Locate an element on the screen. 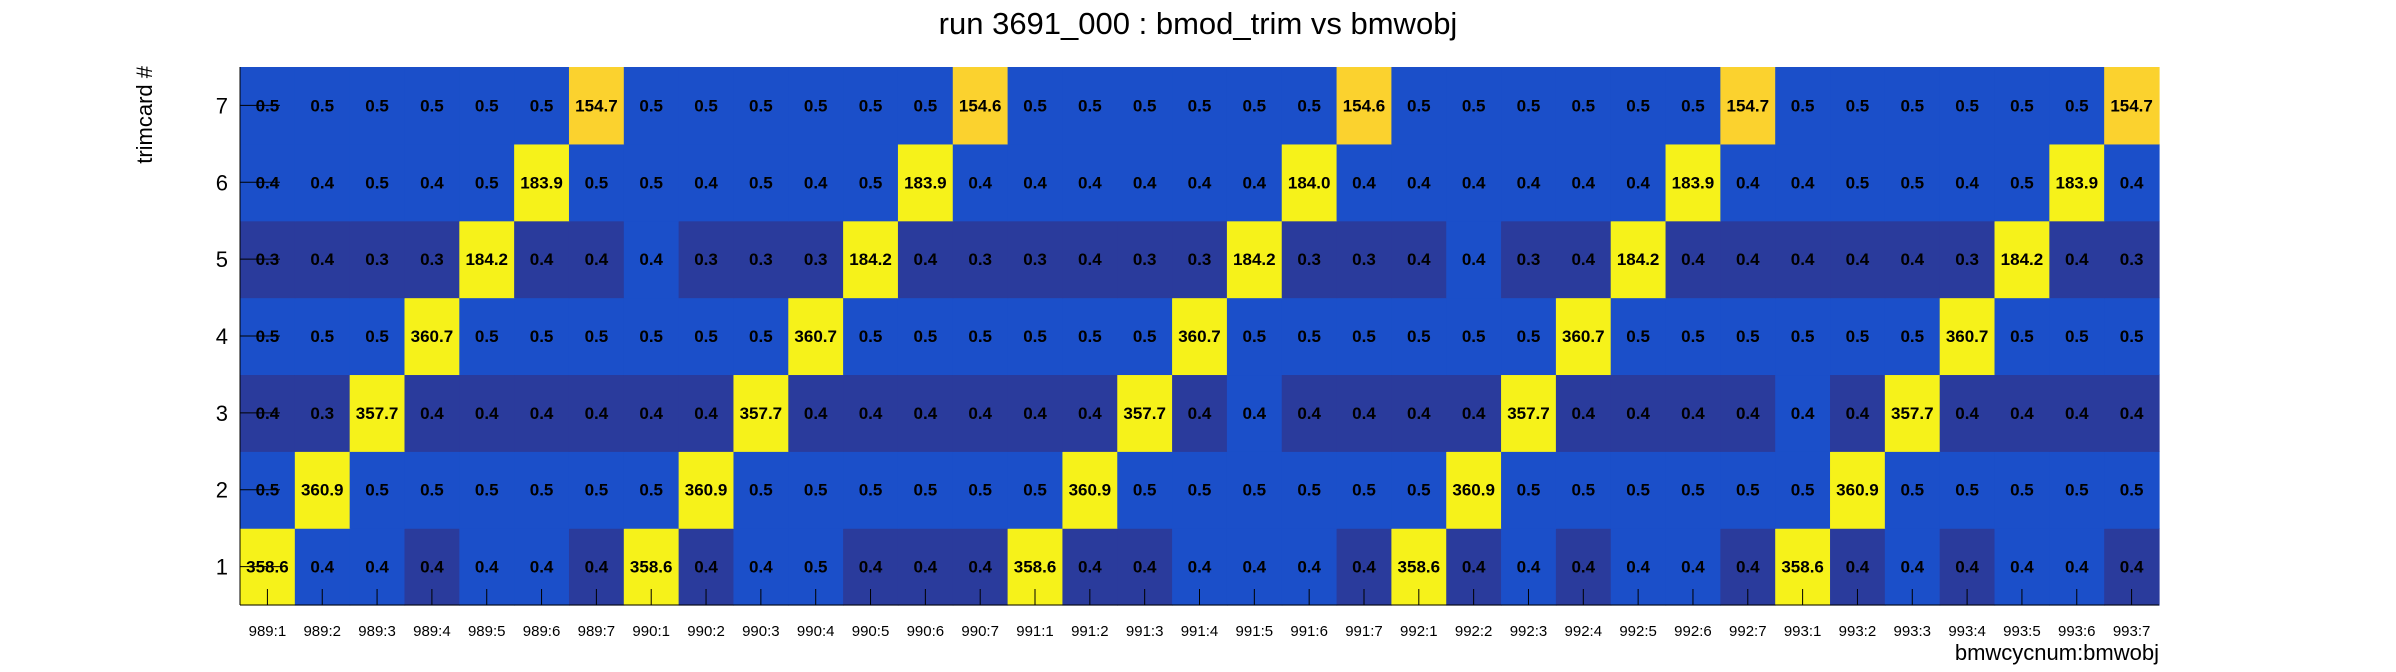 The image size is (2396, 672). cell-value-label: 358.6 is located at coordinates (1035, 567).